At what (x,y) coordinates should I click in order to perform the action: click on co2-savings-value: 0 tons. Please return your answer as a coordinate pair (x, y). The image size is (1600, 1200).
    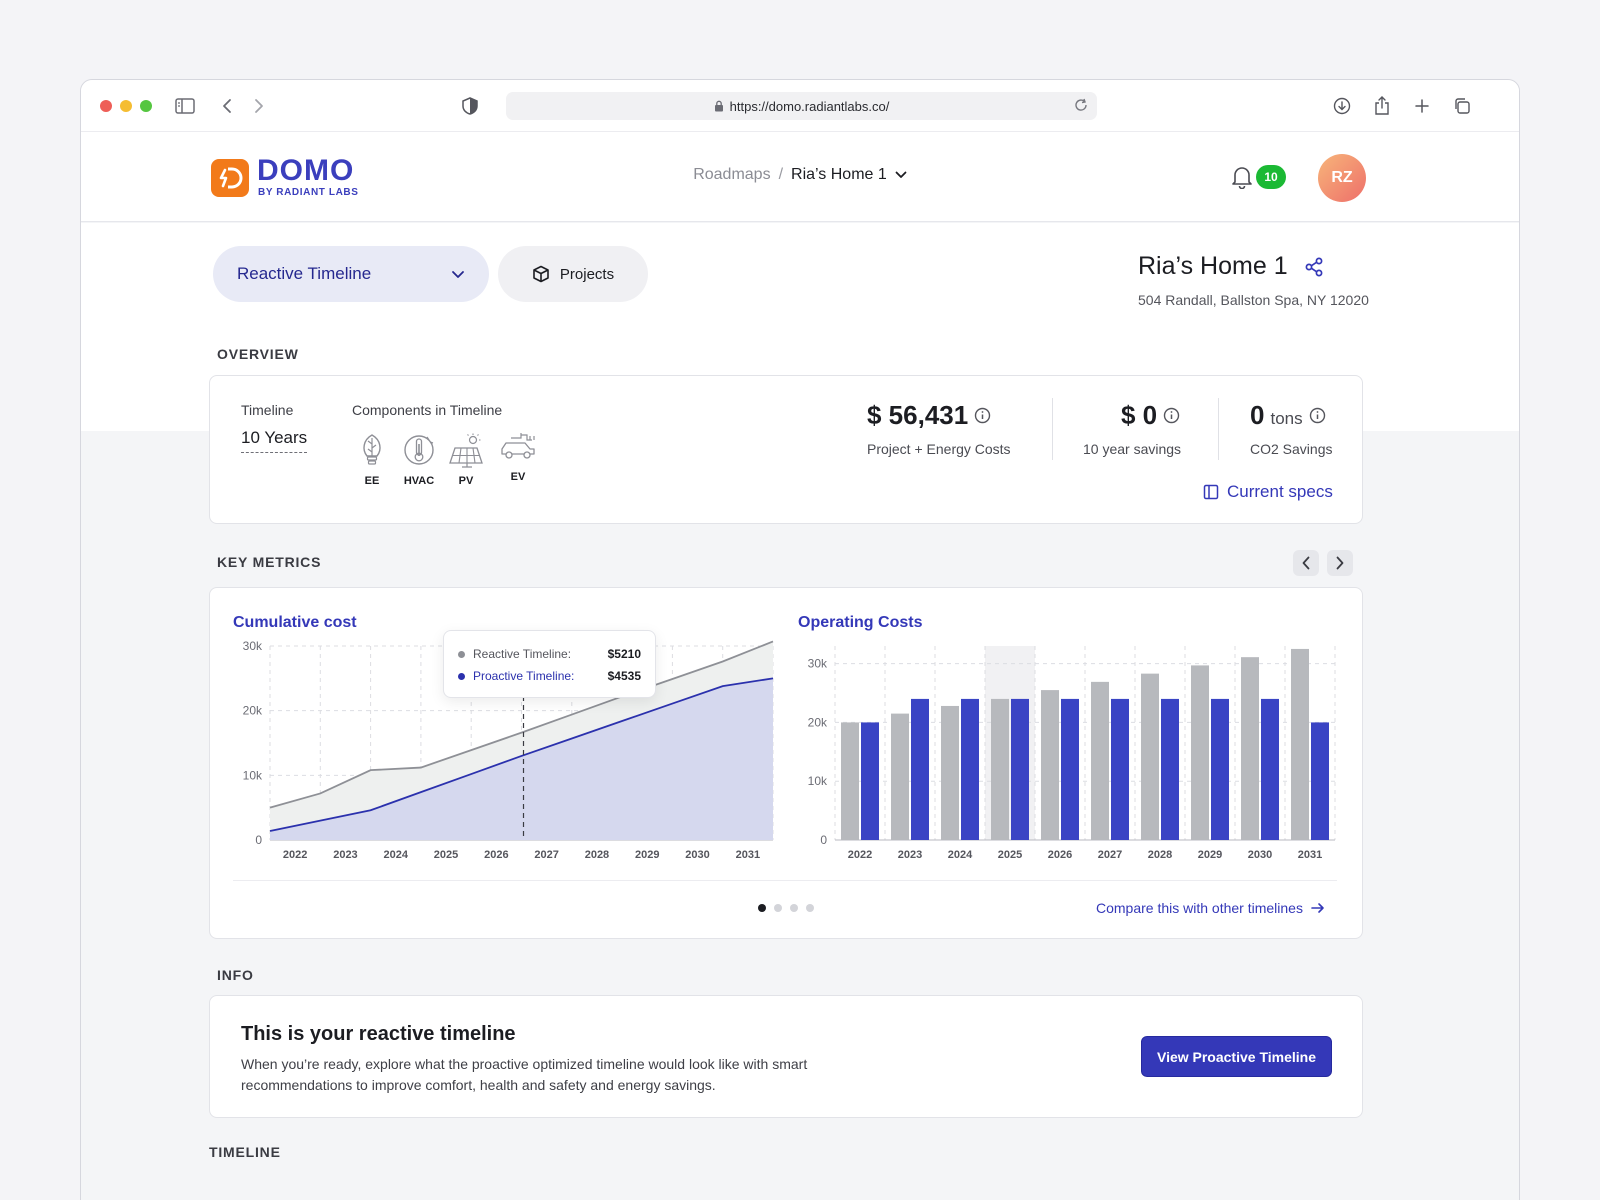
    Looking at the image, I should click on (1288, 415).